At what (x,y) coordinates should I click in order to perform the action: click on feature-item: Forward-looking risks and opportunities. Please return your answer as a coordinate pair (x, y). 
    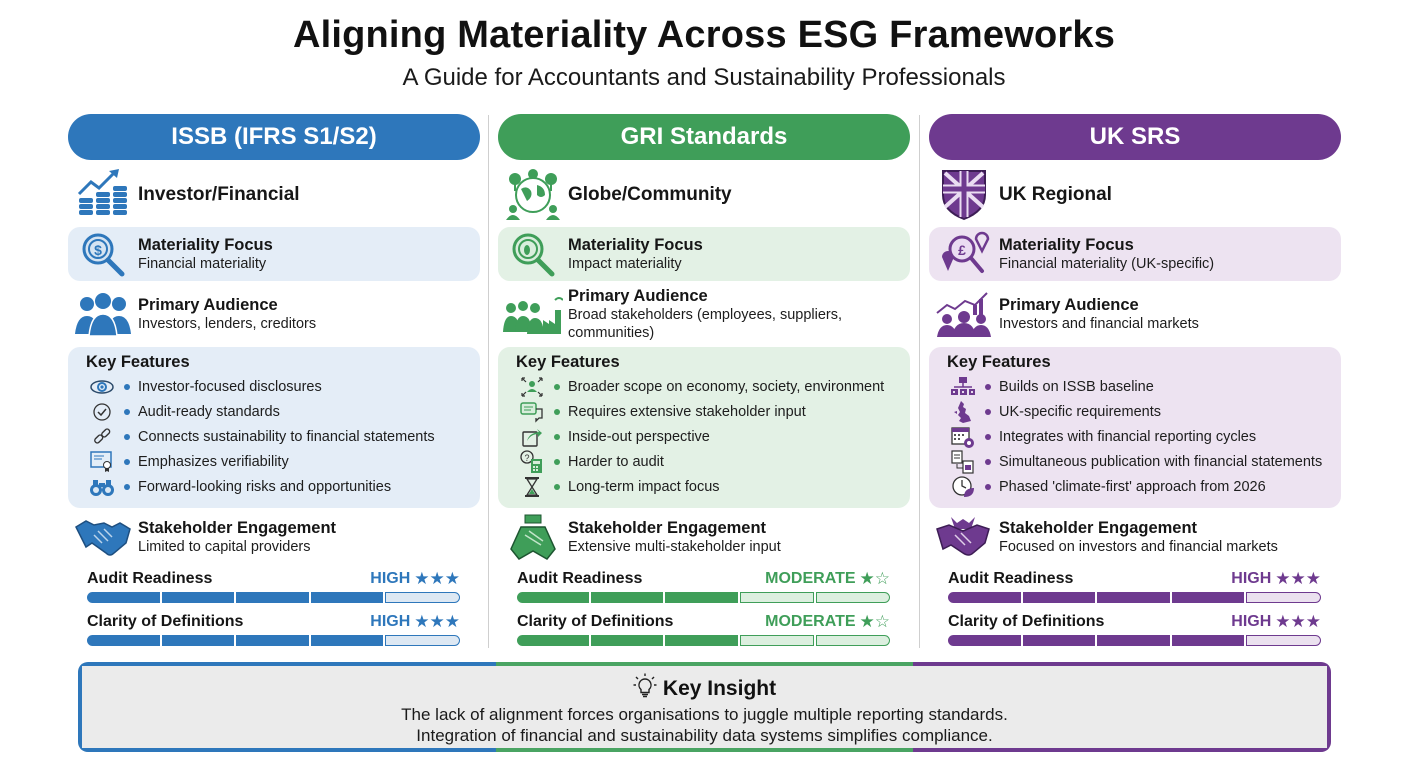
    Looking at the image, I should click on (277, 486).